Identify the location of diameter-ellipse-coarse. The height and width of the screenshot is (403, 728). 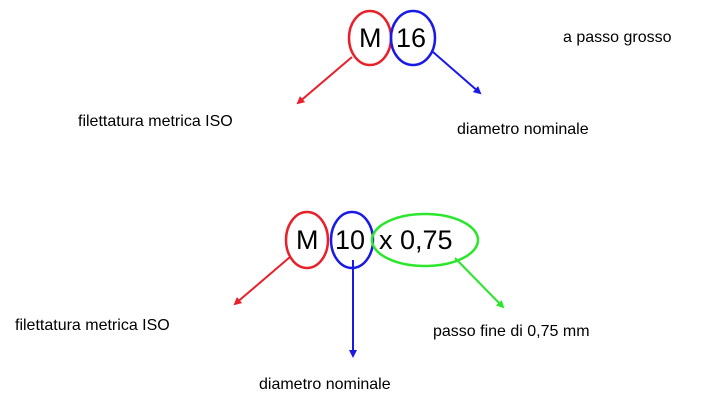
(413, 38).